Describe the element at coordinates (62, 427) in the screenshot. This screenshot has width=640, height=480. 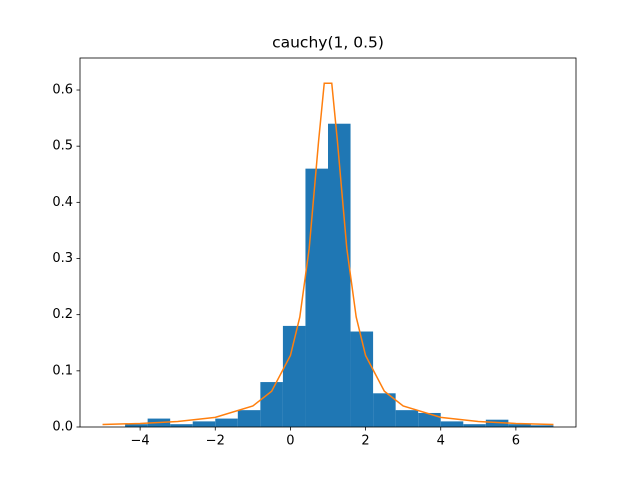
I see `y-tick-label: 0.0` at that location.